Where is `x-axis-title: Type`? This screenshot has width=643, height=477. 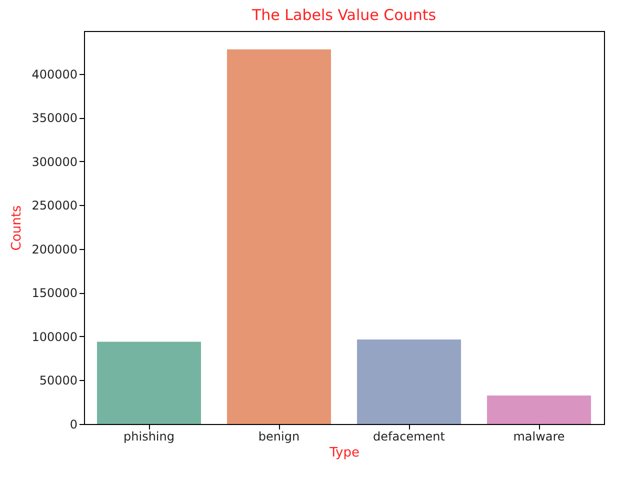 x-axis-title: Type is located at coordinates (344, 453).